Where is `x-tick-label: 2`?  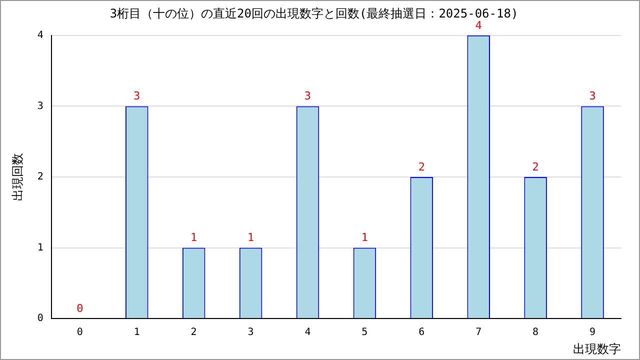 x-tick-label: 2 is located at coordinates (193, 332).